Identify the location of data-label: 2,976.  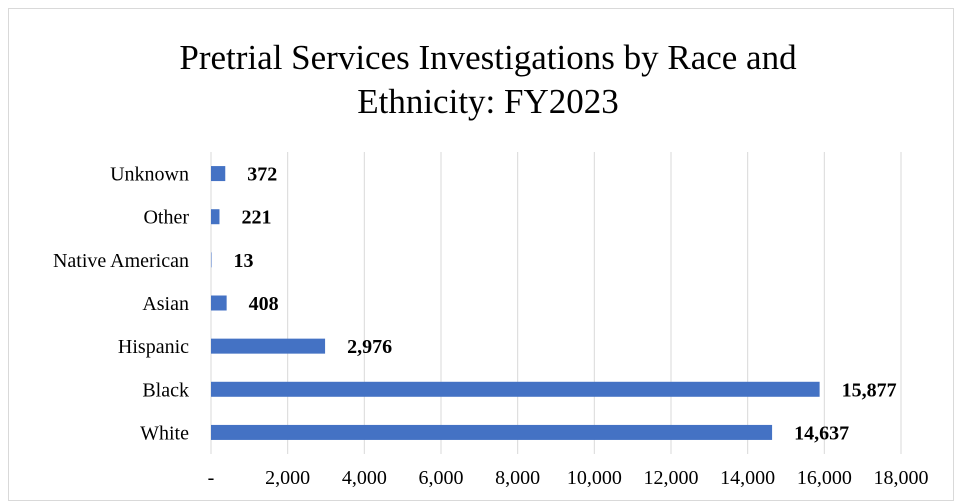
(369, 347).